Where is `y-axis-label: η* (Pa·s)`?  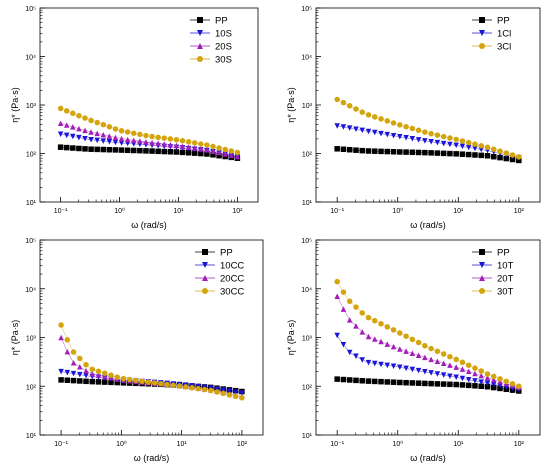
y-axis-label: η* (Pa·s) is located at coordinates (15, 338).